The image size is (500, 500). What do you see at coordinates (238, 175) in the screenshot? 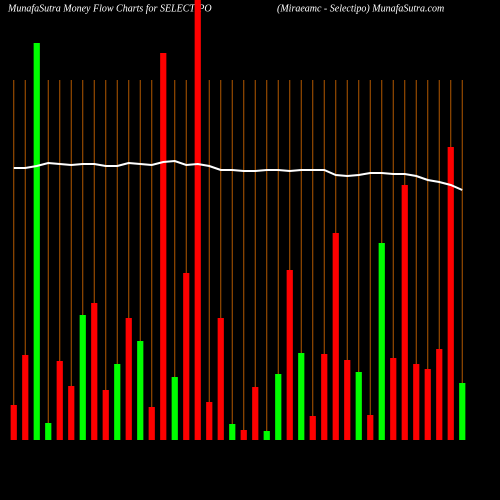
I see `money-flow-line` at bounding box center [238, 175].